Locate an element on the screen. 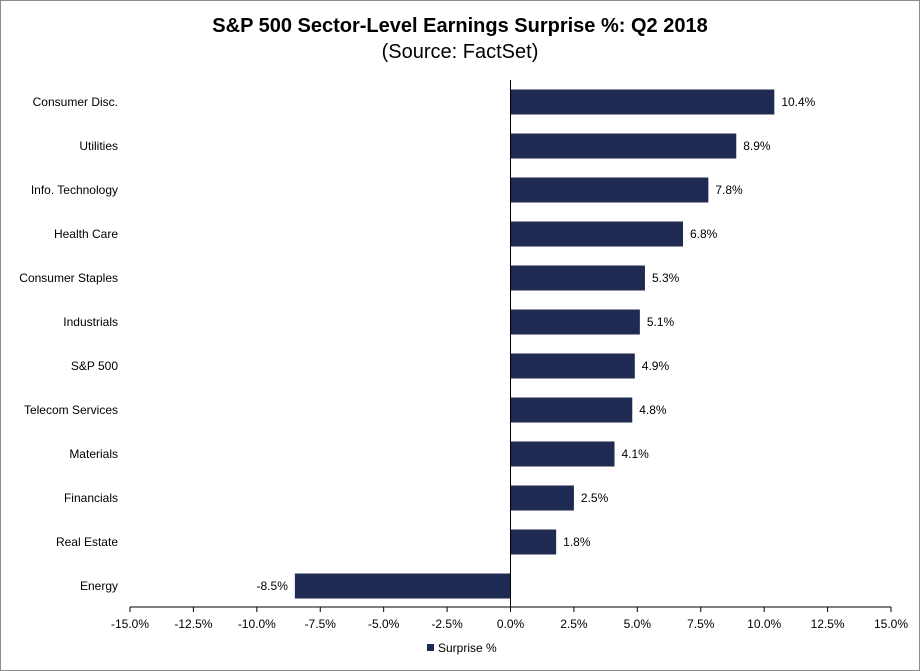  x-tick-label: -2.5% is located at coordinates (447, 624).